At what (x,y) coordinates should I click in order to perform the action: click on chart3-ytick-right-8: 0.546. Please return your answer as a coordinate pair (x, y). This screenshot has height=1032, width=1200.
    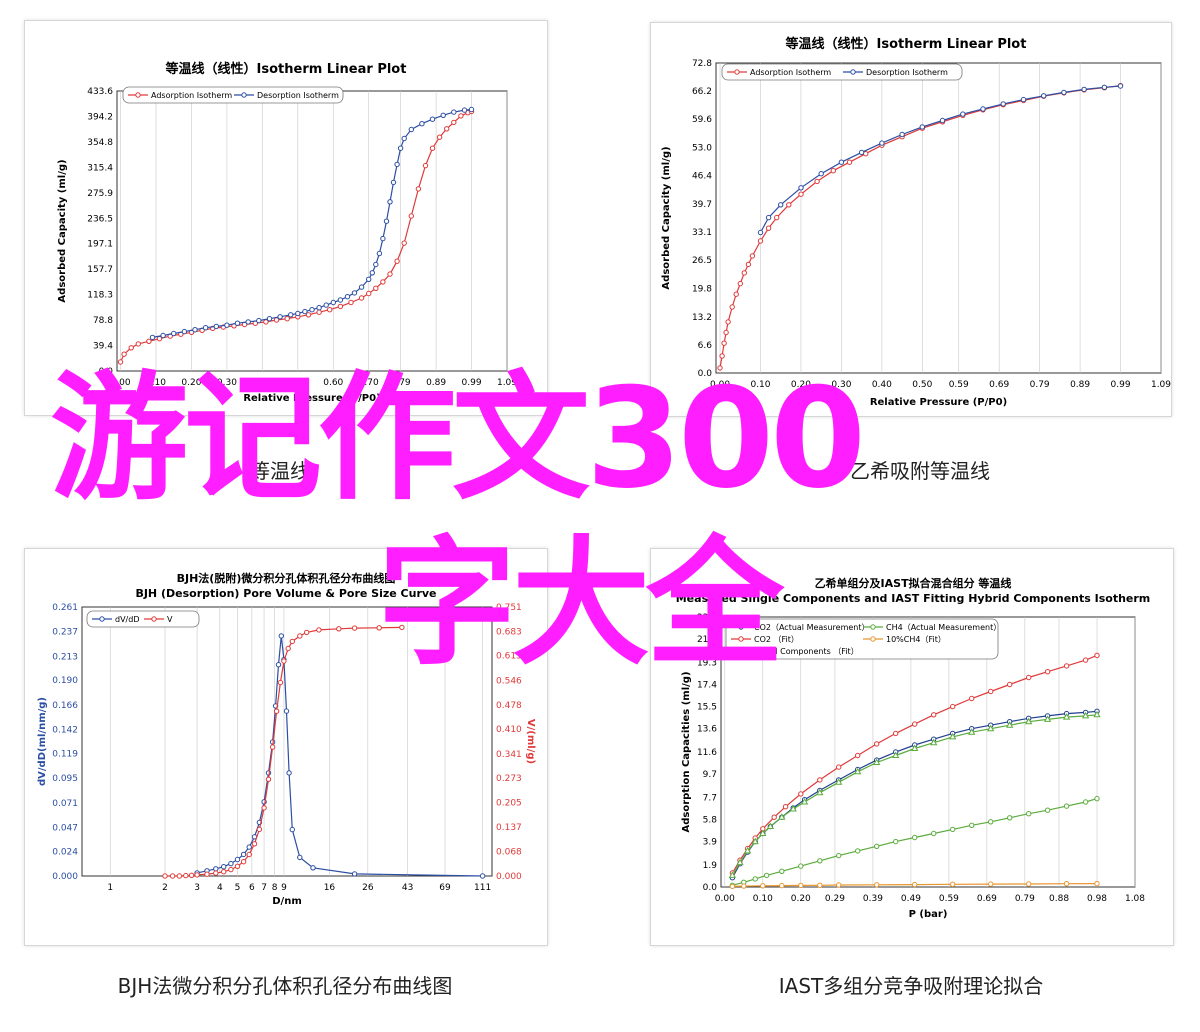
    Looking at the image, I should click on (509, 681).